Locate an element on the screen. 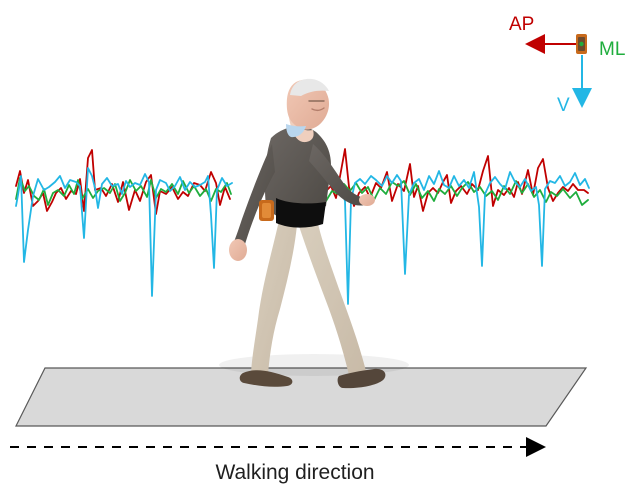 This screenshot has width=633, height=487. collar is located at coordinates (296, 131).